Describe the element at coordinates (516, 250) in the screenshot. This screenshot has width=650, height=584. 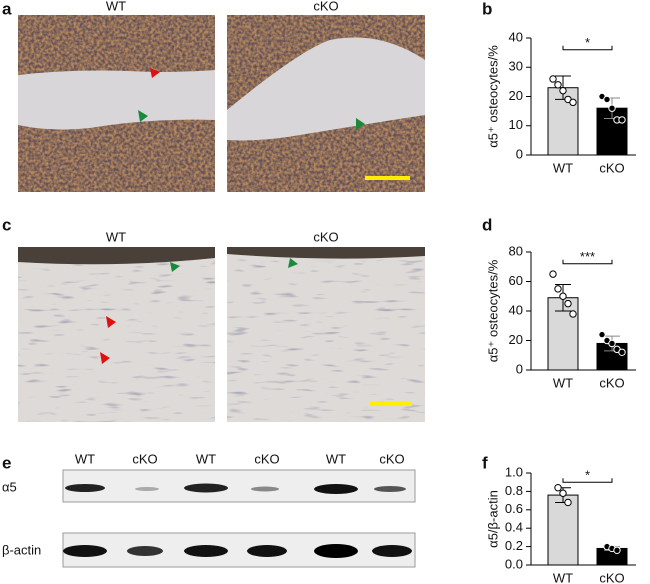
I see `y-tick-label: 80` at that location.